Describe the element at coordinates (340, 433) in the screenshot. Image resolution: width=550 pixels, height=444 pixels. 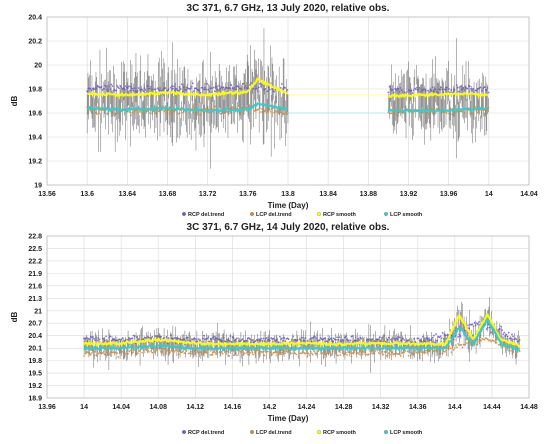
I see `legend-label: RCP smooth` at that location.